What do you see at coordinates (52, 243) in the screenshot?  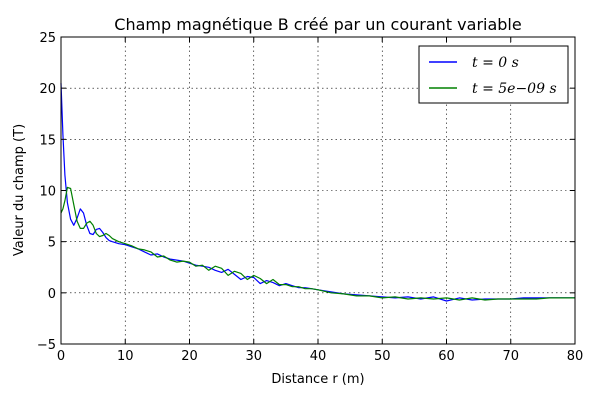 I see `y-tick-label: 5` at bounding box center [52, 243].